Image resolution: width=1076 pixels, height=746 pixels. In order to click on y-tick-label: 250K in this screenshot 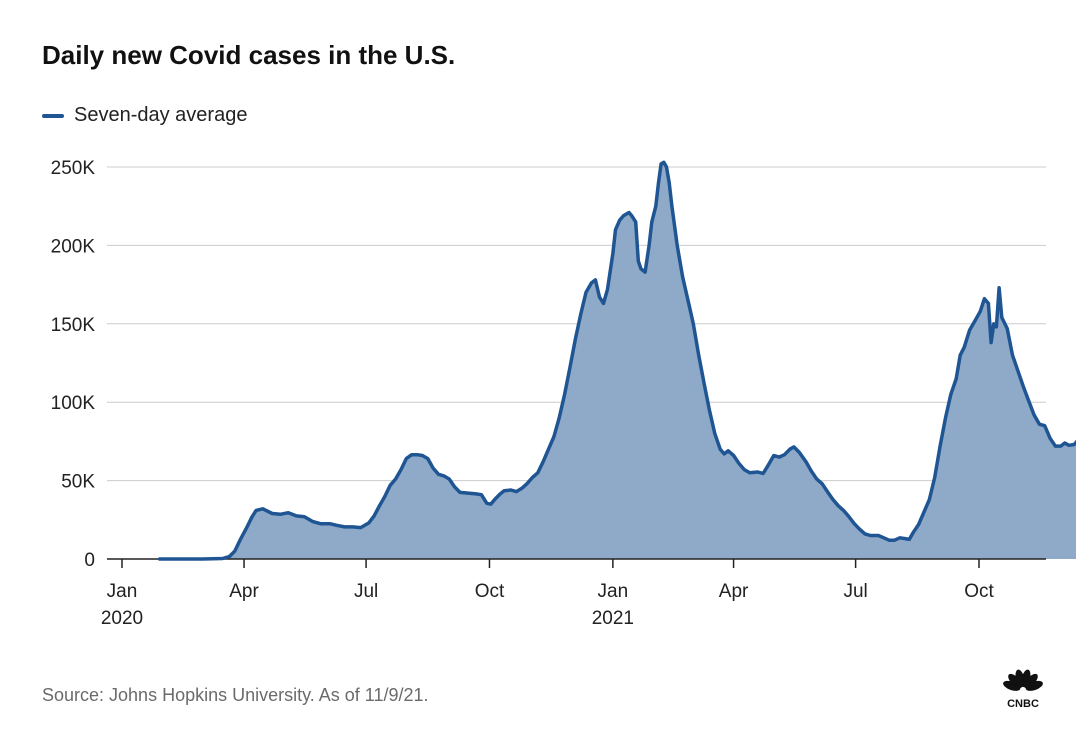, I will do `click(73, 168)`.